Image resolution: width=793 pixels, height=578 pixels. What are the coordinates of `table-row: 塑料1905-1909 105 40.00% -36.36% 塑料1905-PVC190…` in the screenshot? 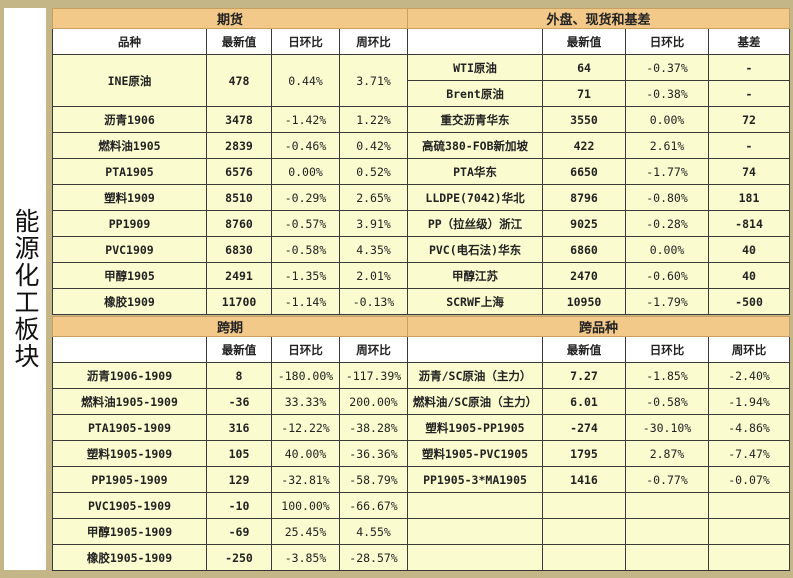 It's located at (421, 453).